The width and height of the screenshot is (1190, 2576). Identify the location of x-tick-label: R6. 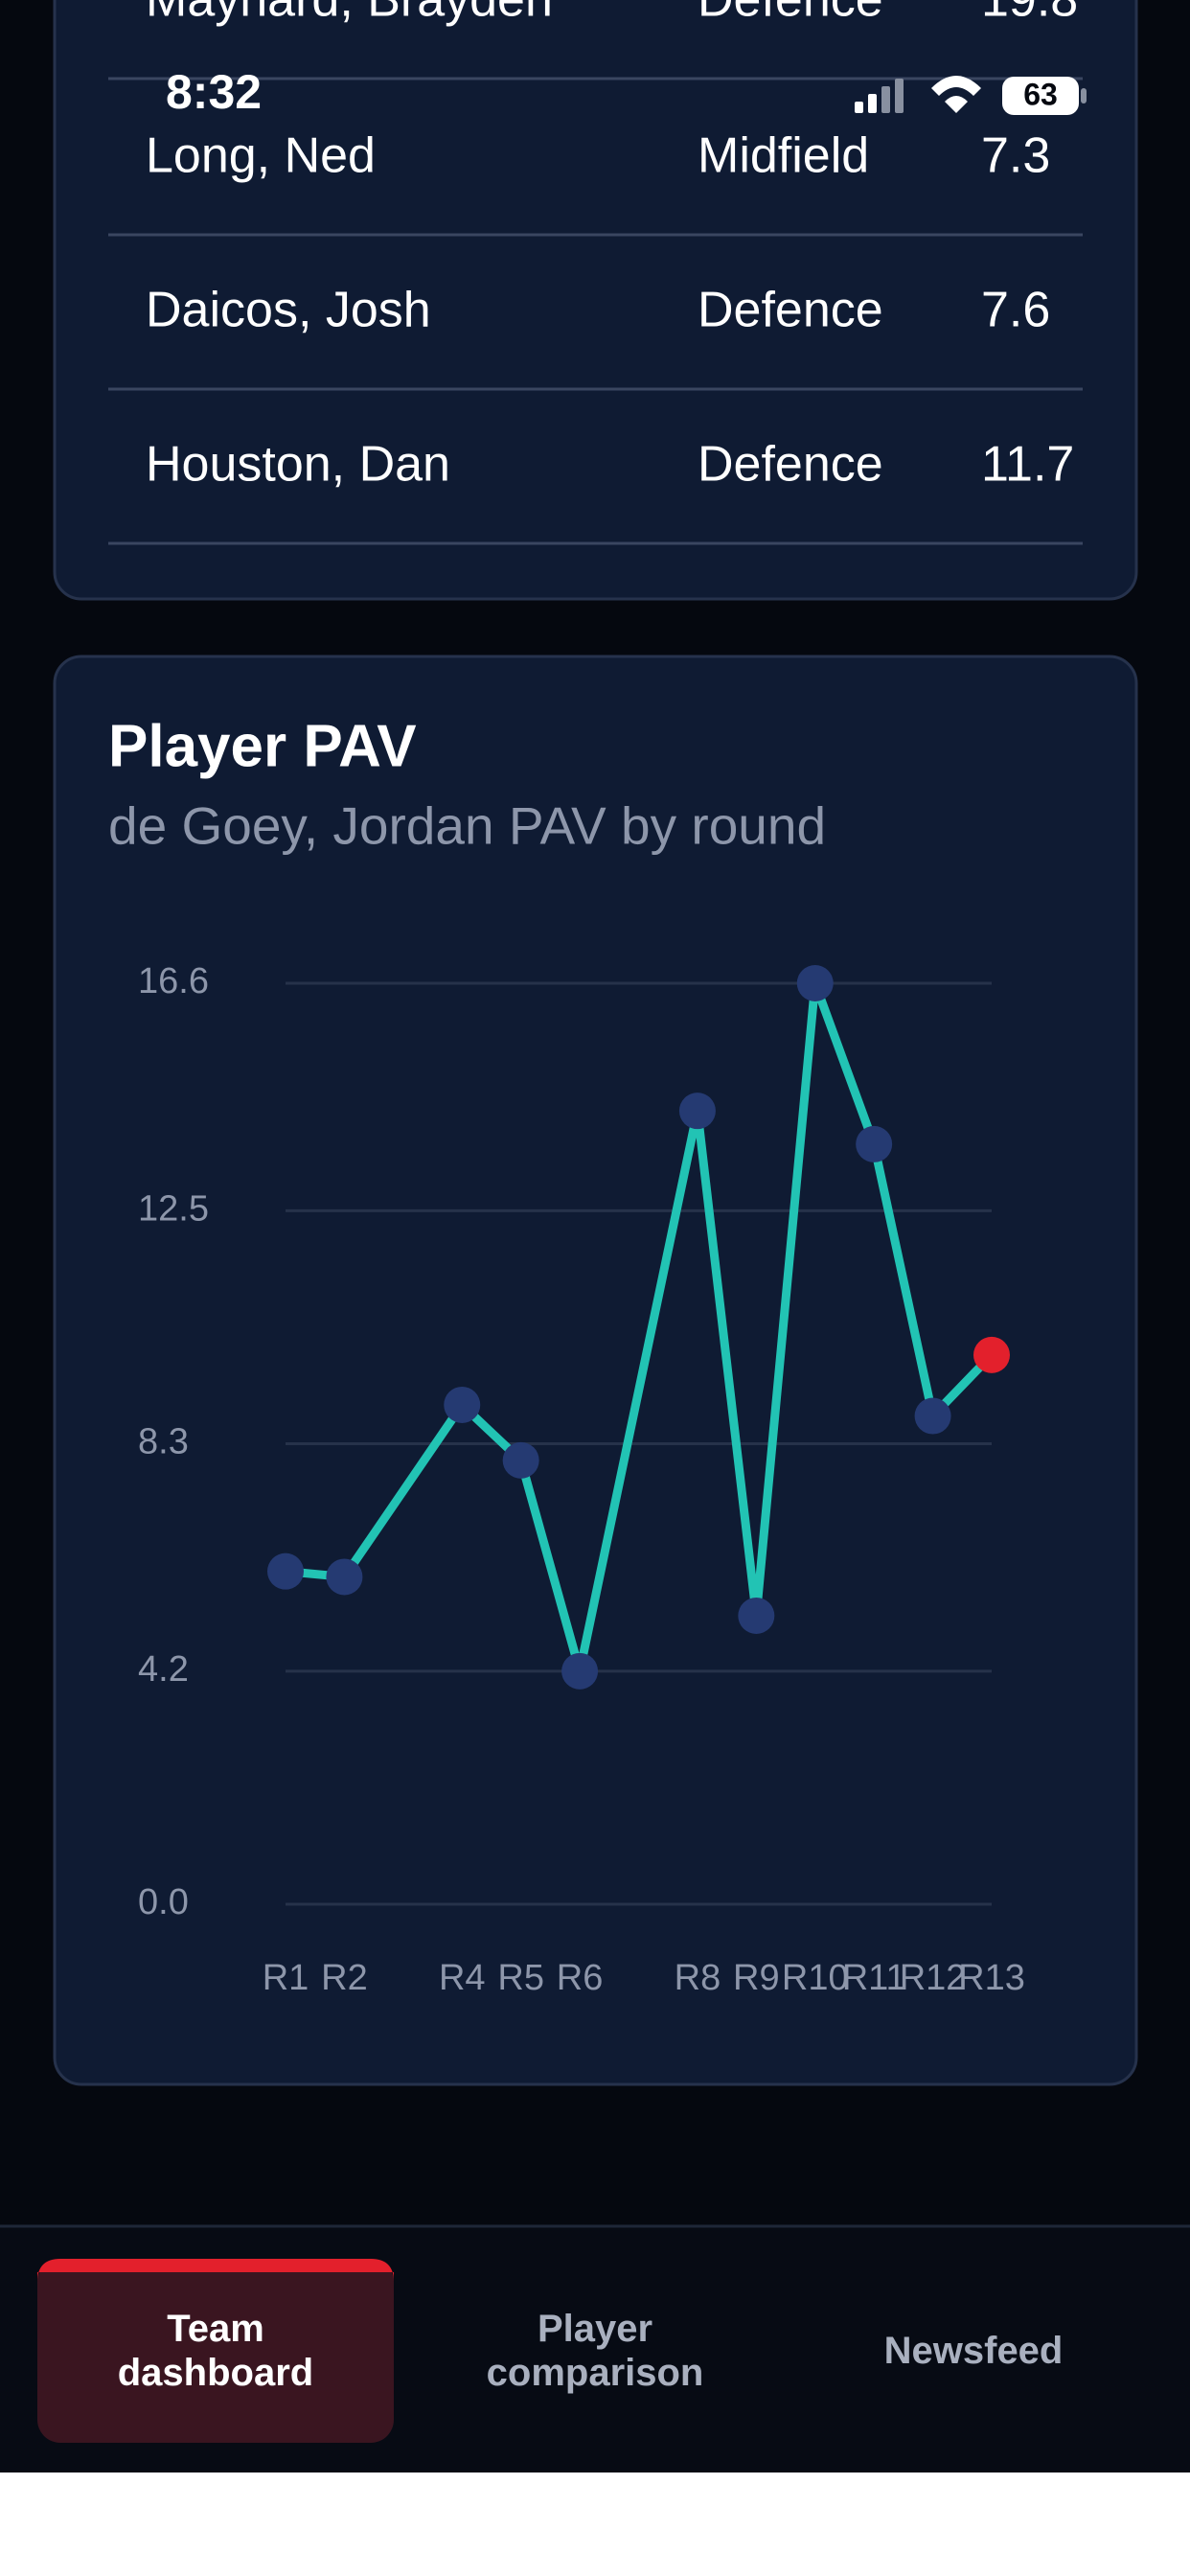
(580, 1978).